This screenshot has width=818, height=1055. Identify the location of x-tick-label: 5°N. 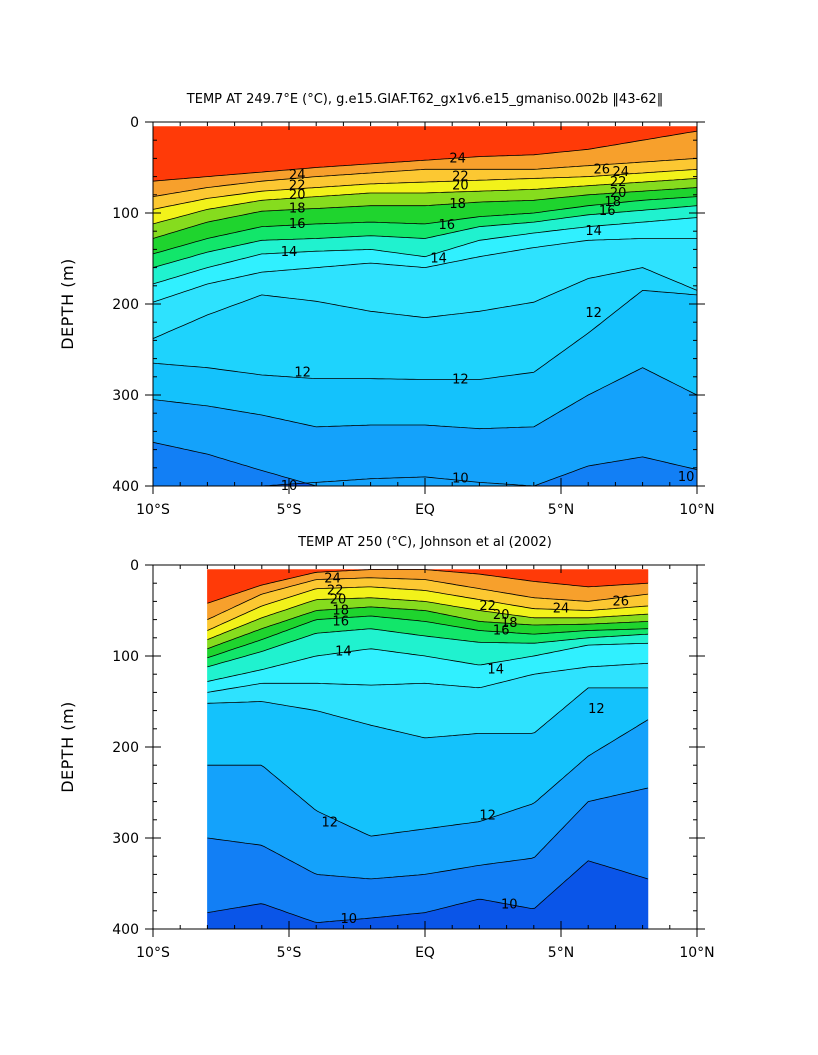
(561, 953).